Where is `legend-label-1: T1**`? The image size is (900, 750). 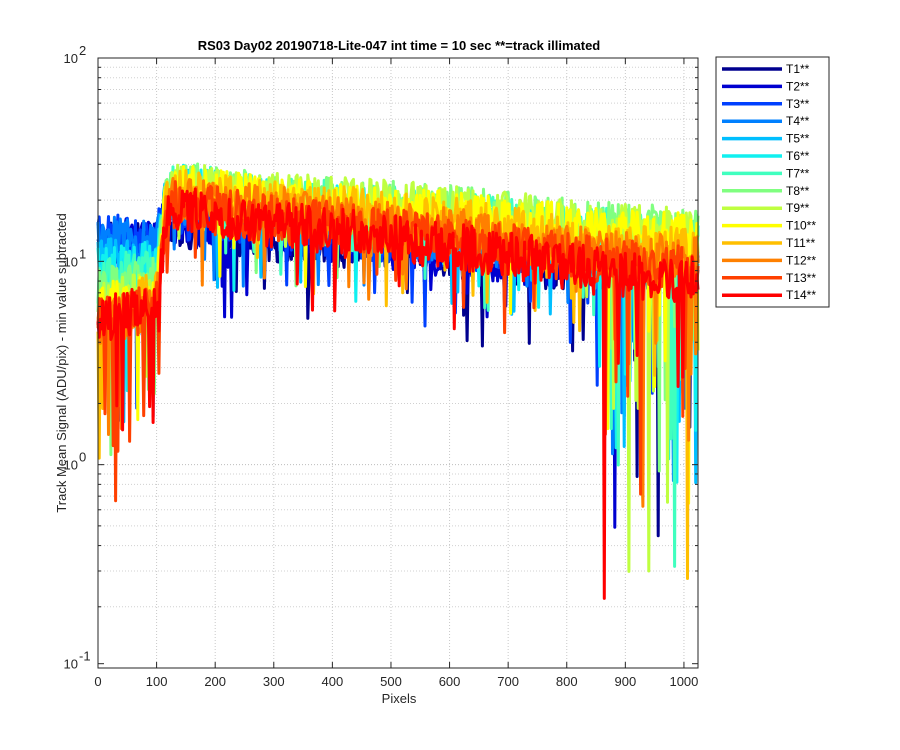
legend-label-1: T1** is located at coordinates (798, 69).